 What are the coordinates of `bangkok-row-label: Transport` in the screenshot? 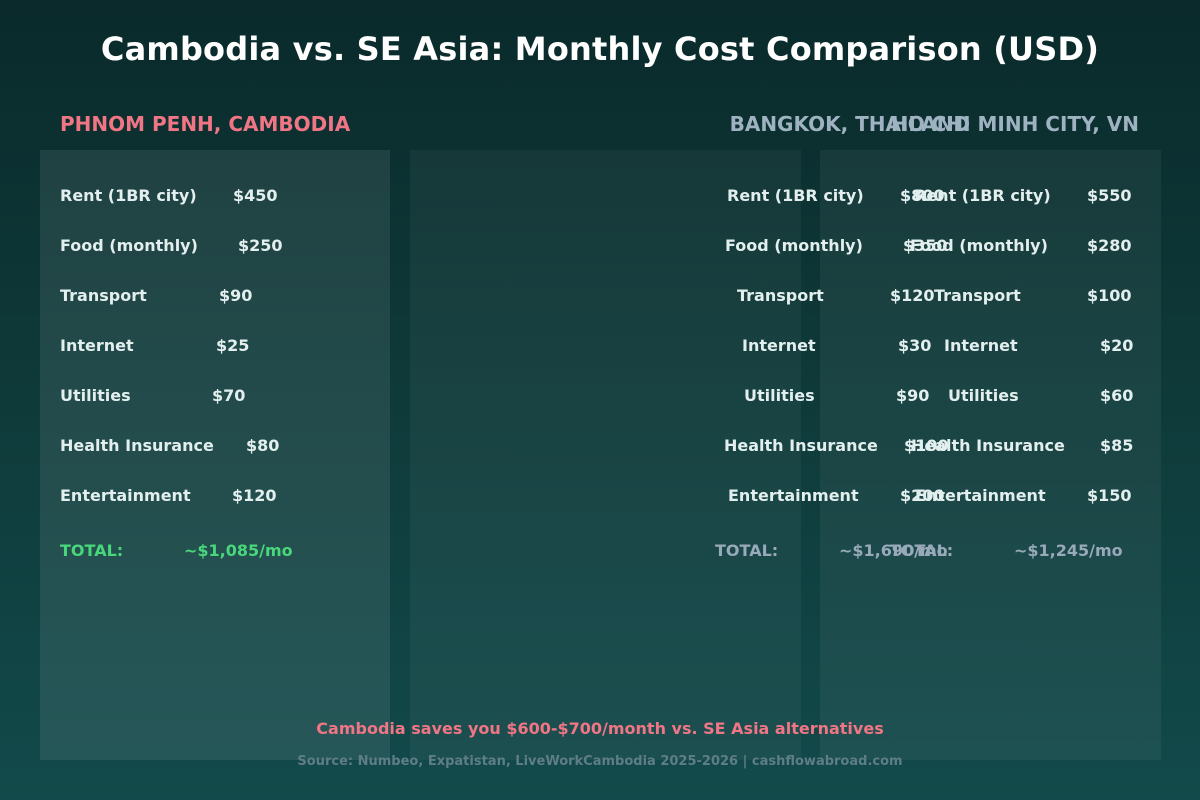 It's located at (780, 295).